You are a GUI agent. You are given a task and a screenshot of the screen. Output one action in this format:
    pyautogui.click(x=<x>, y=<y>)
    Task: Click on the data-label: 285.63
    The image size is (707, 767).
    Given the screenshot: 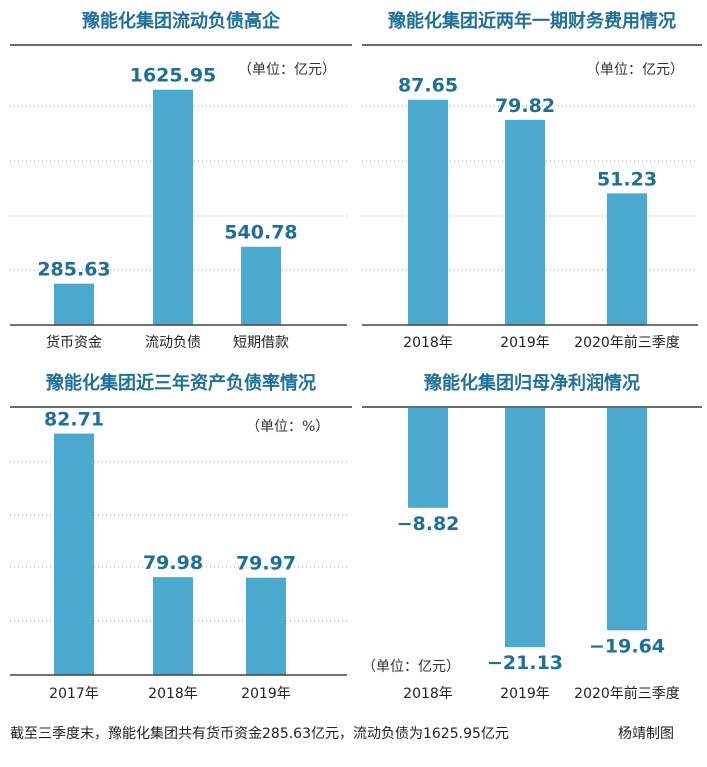 What is the action you would take?
    pyautogui.click(x=73, y=270)
    